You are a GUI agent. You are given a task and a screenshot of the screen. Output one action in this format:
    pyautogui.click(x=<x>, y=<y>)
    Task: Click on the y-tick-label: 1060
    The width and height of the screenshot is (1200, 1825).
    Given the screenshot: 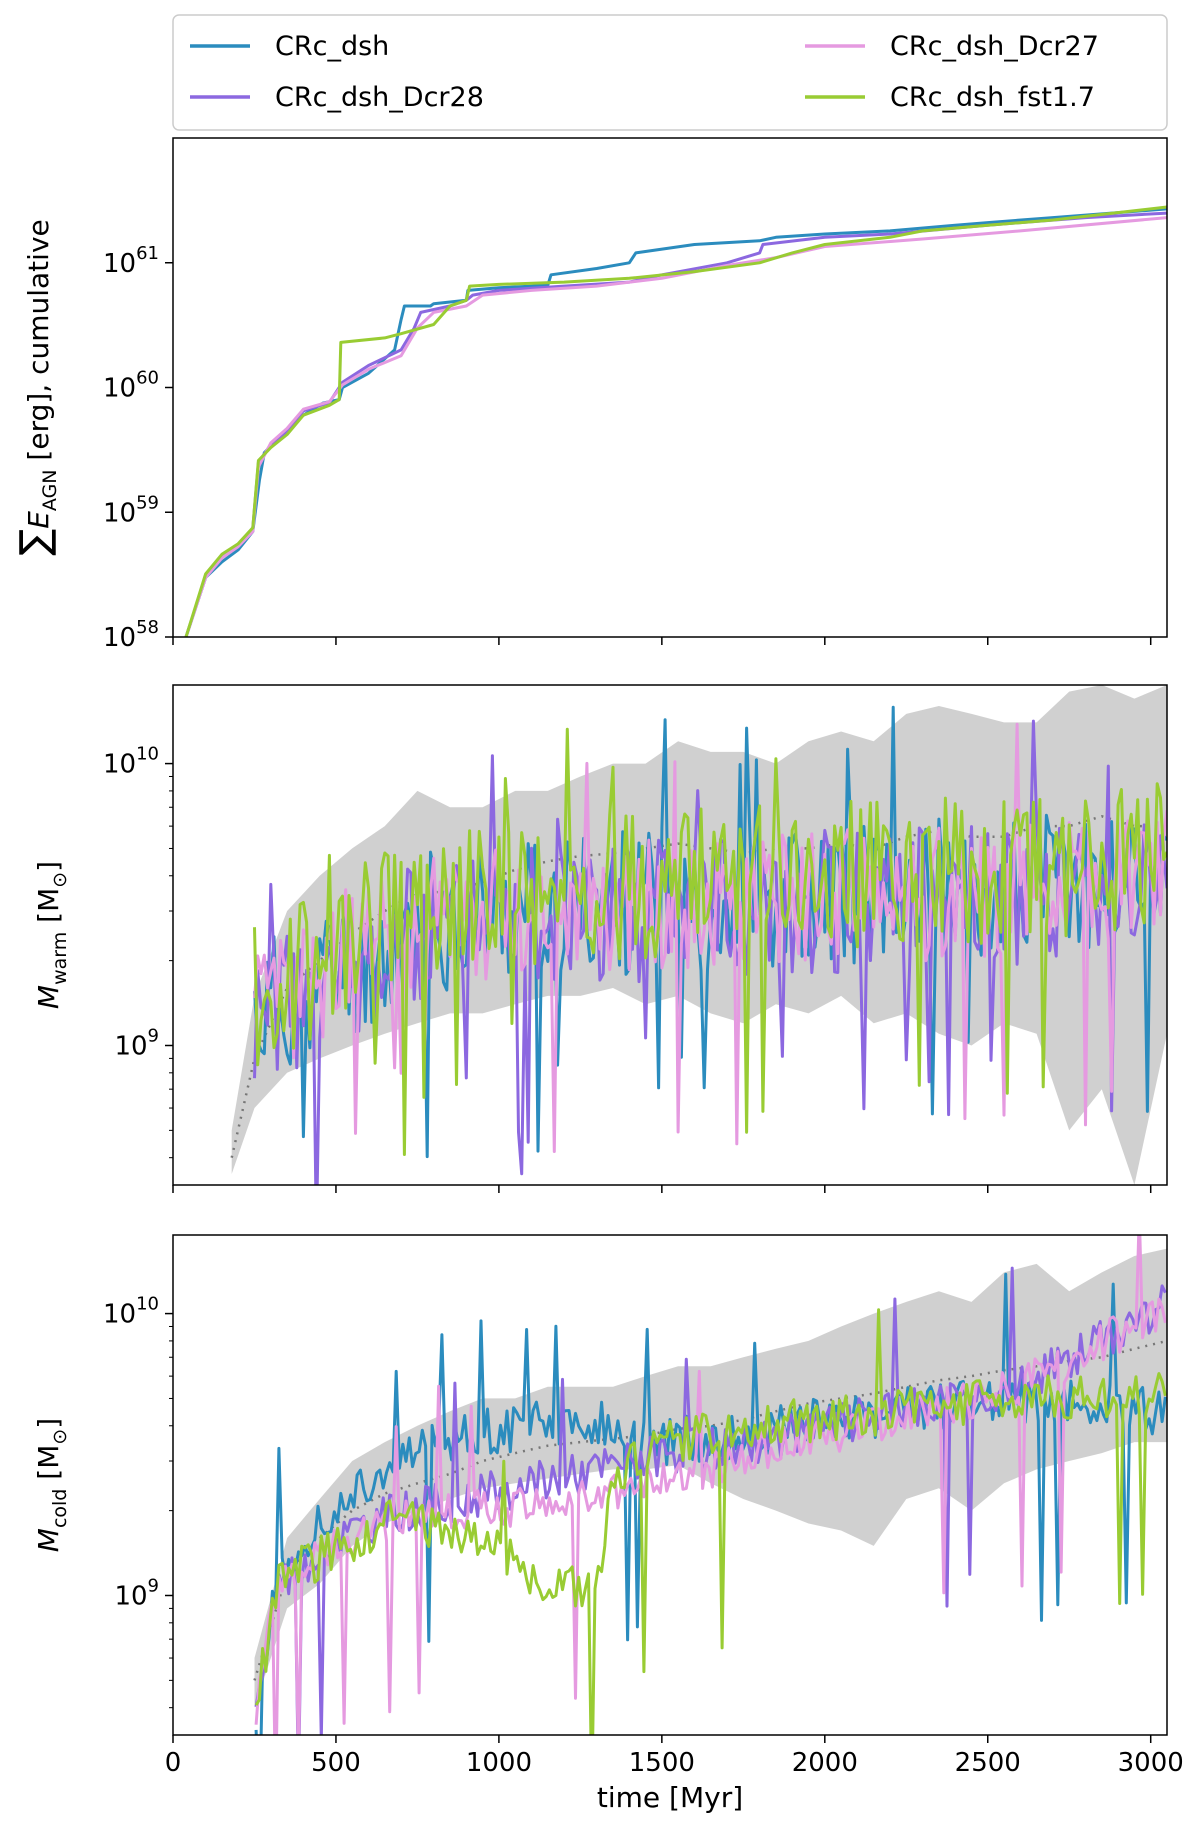 What is the action you would take?
    pyautogui.click(x=131, y=386)
    